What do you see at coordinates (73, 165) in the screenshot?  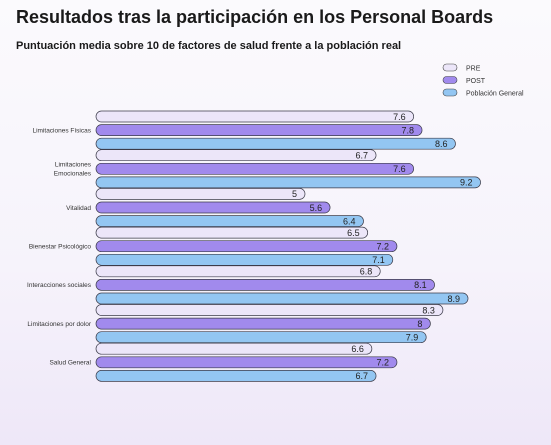 I see `category-label-limitaciones-emocionales-line-1: Limitaciones` at bounding box center [73, 165].